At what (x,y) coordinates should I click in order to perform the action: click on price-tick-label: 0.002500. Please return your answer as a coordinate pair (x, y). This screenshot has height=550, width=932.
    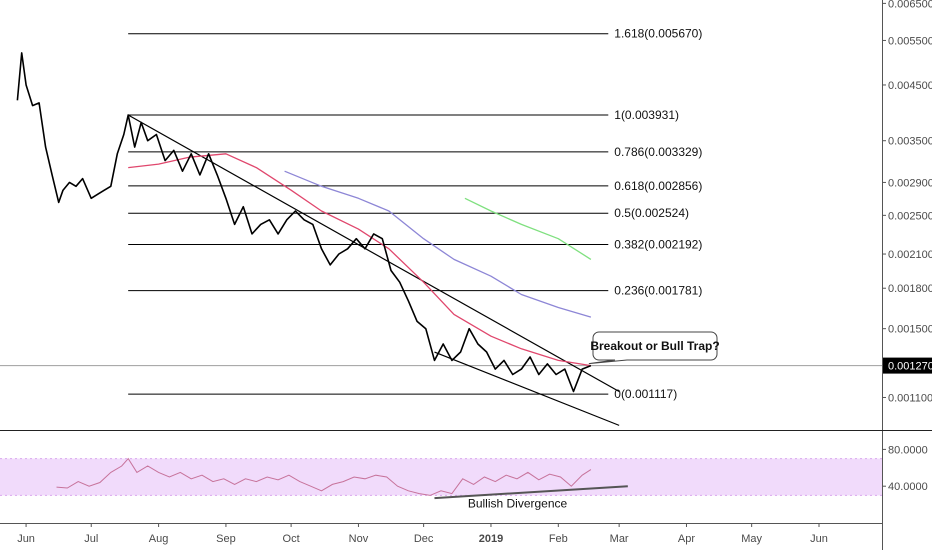
    Looking at the image, I should click on (910, 216).